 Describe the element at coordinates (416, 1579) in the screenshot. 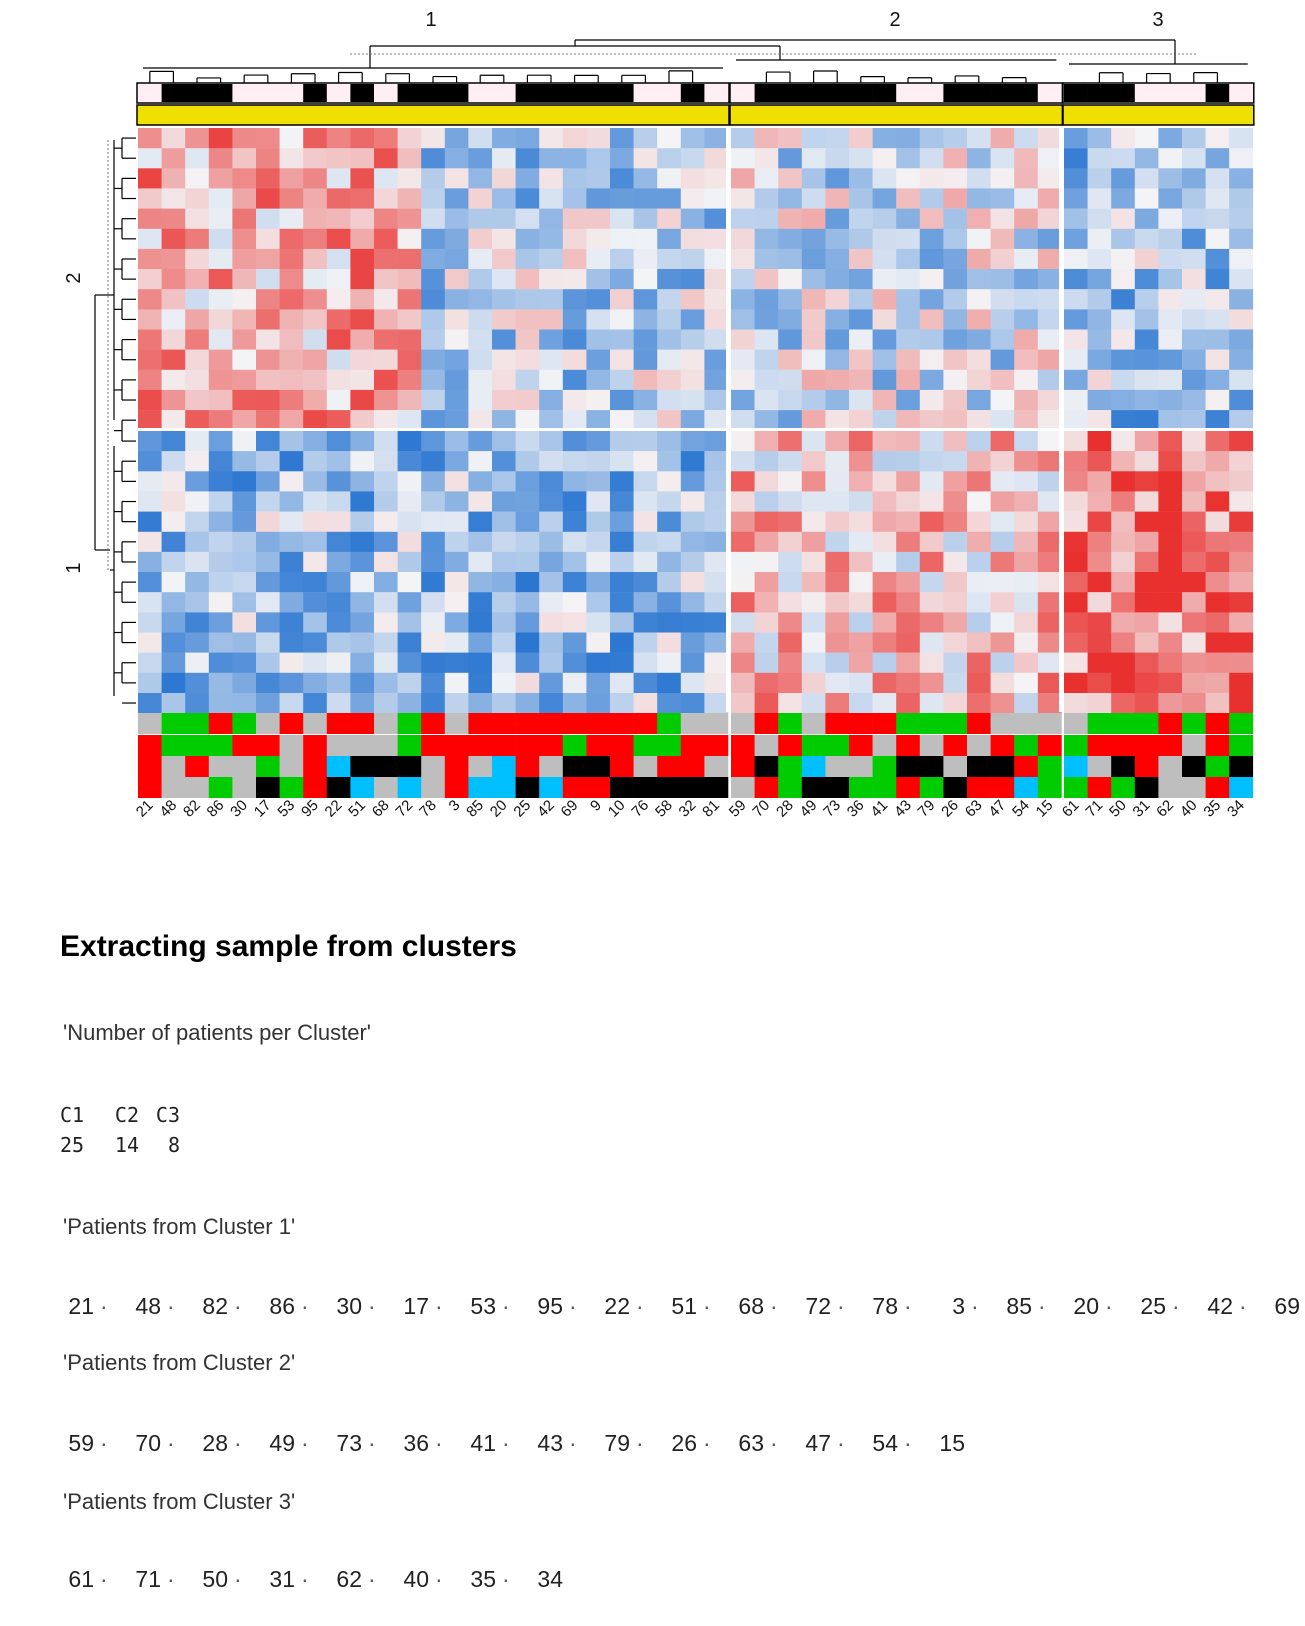

I see `cluster3-patient-value: 40` at that location.